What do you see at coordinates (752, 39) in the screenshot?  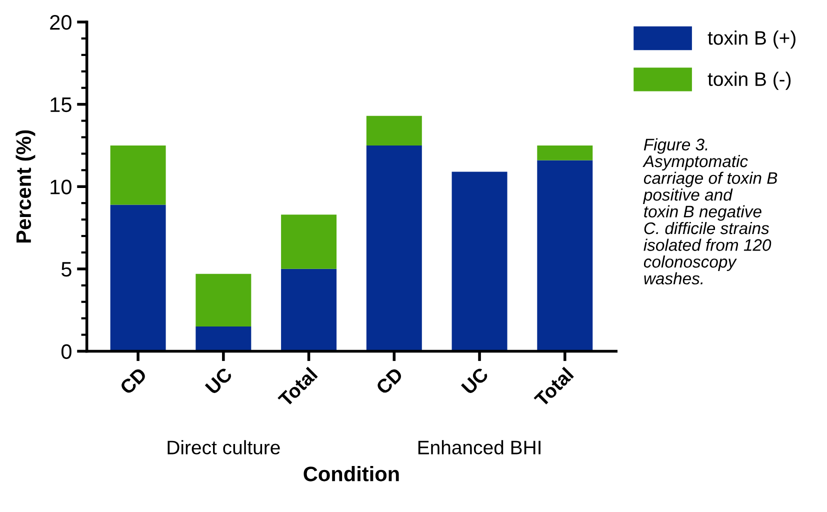 I see `legend-label: toxin B (+)` at bounding box center [752, 39].